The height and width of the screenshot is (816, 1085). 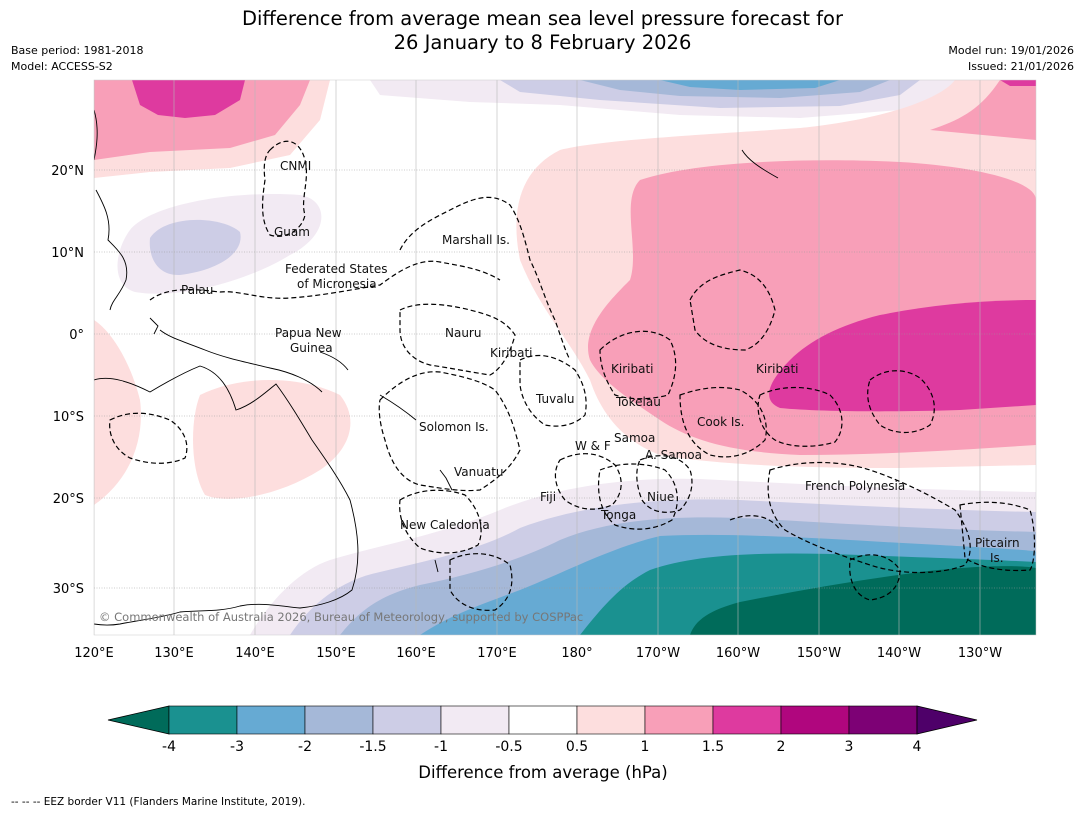 I want to click on colorbar-tick-label: -1.5, so click(x=372, y=747).